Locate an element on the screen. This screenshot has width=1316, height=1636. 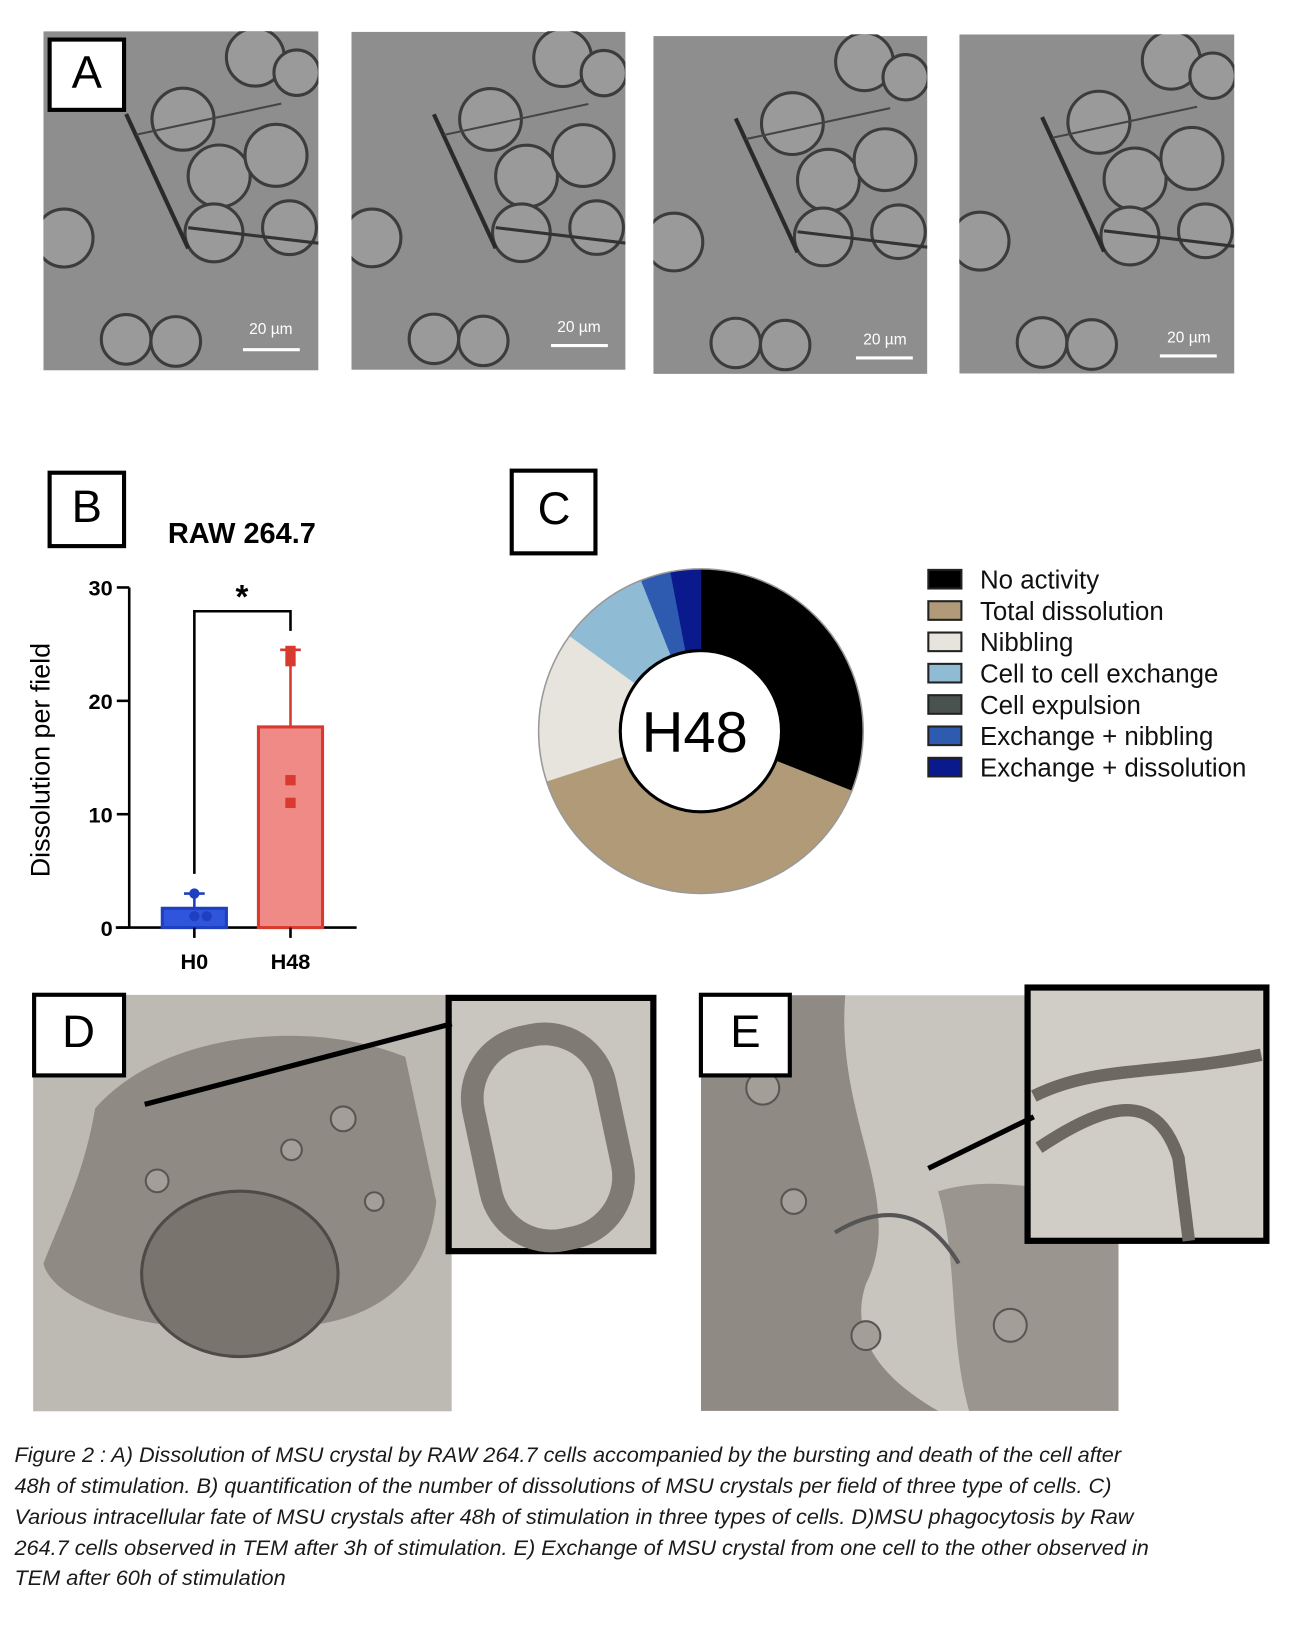
x-tick-label: H48 is located at coordinates (291, 961).